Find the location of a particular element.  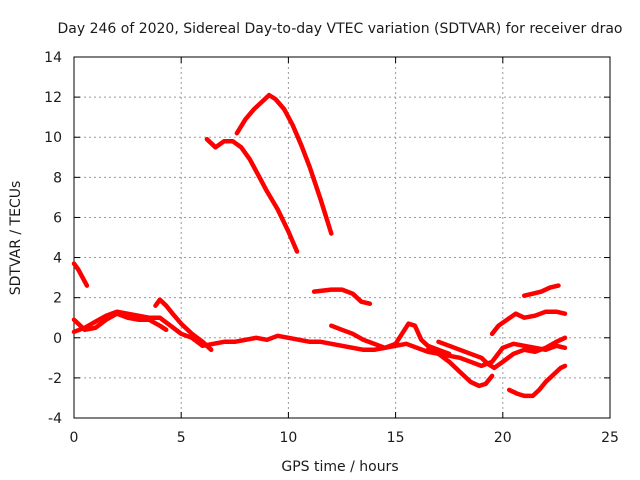

y-tick-label: 0 is located at coordinates (57, 339).